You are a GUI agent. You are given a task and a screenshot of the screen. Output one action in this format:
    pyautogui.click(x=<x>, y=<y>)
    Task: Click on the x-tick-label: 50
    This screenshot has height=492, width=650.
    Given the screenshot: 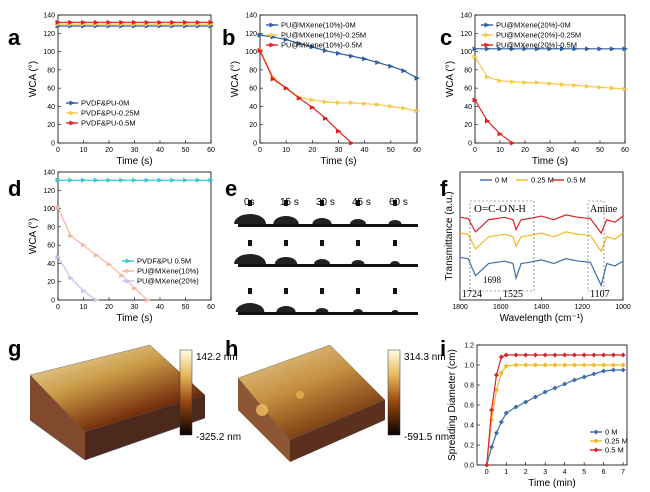 What is the action you would take?
    pyautogui.click(x=186, y=307)
    